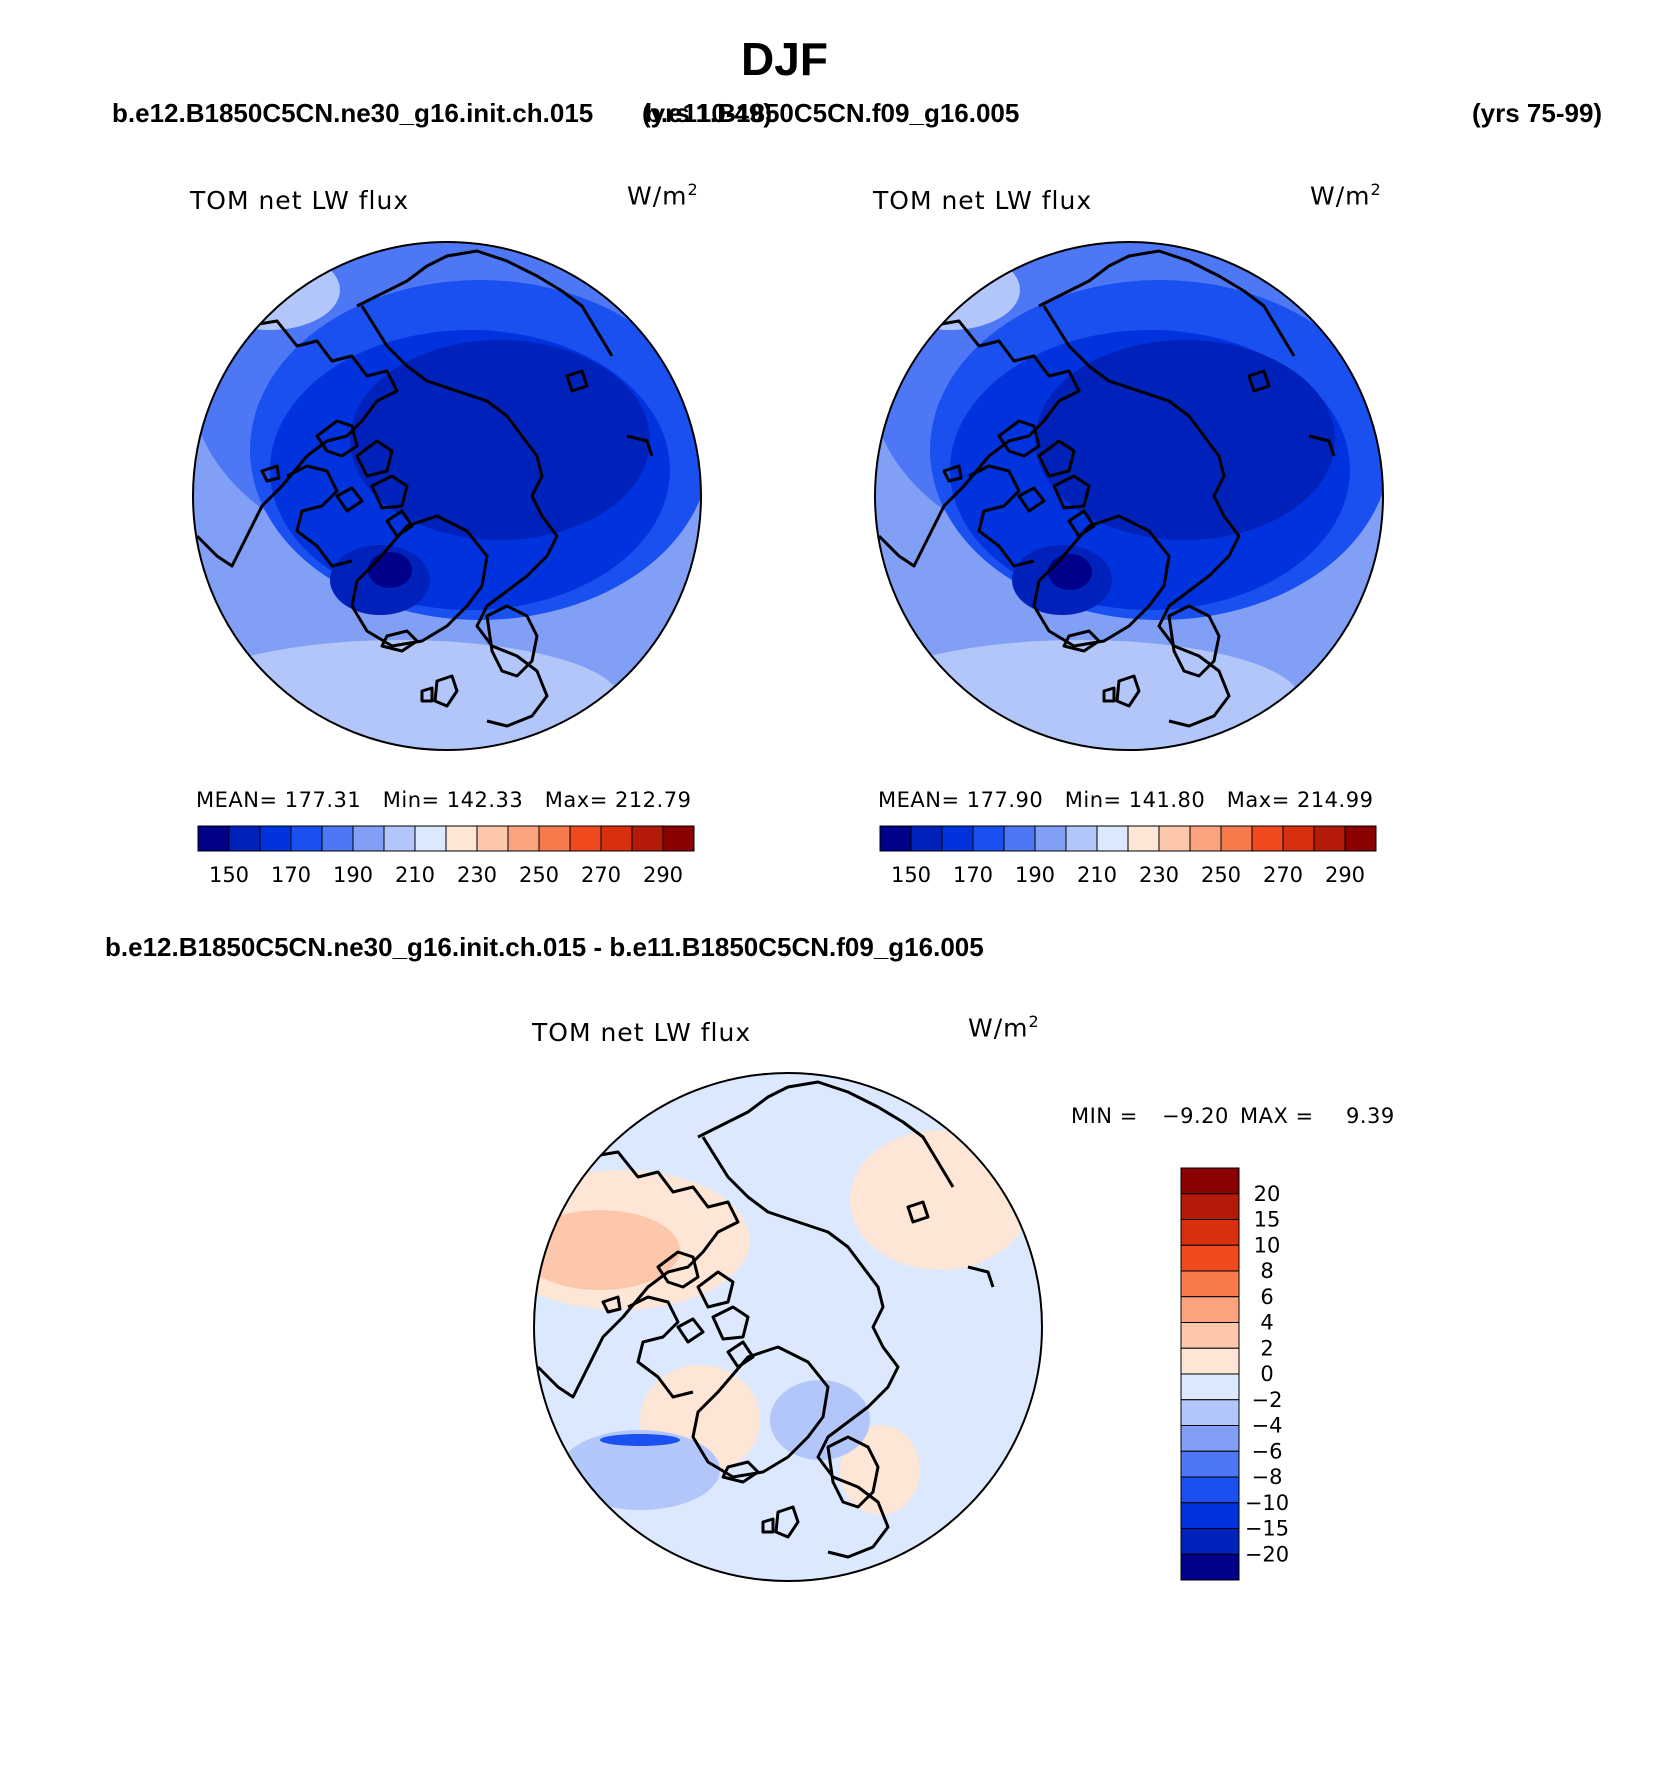 The width and height of the screenshot is (1669, 1772). I want to click on diff-panel-units: W/m2, so click(1004, 1027).